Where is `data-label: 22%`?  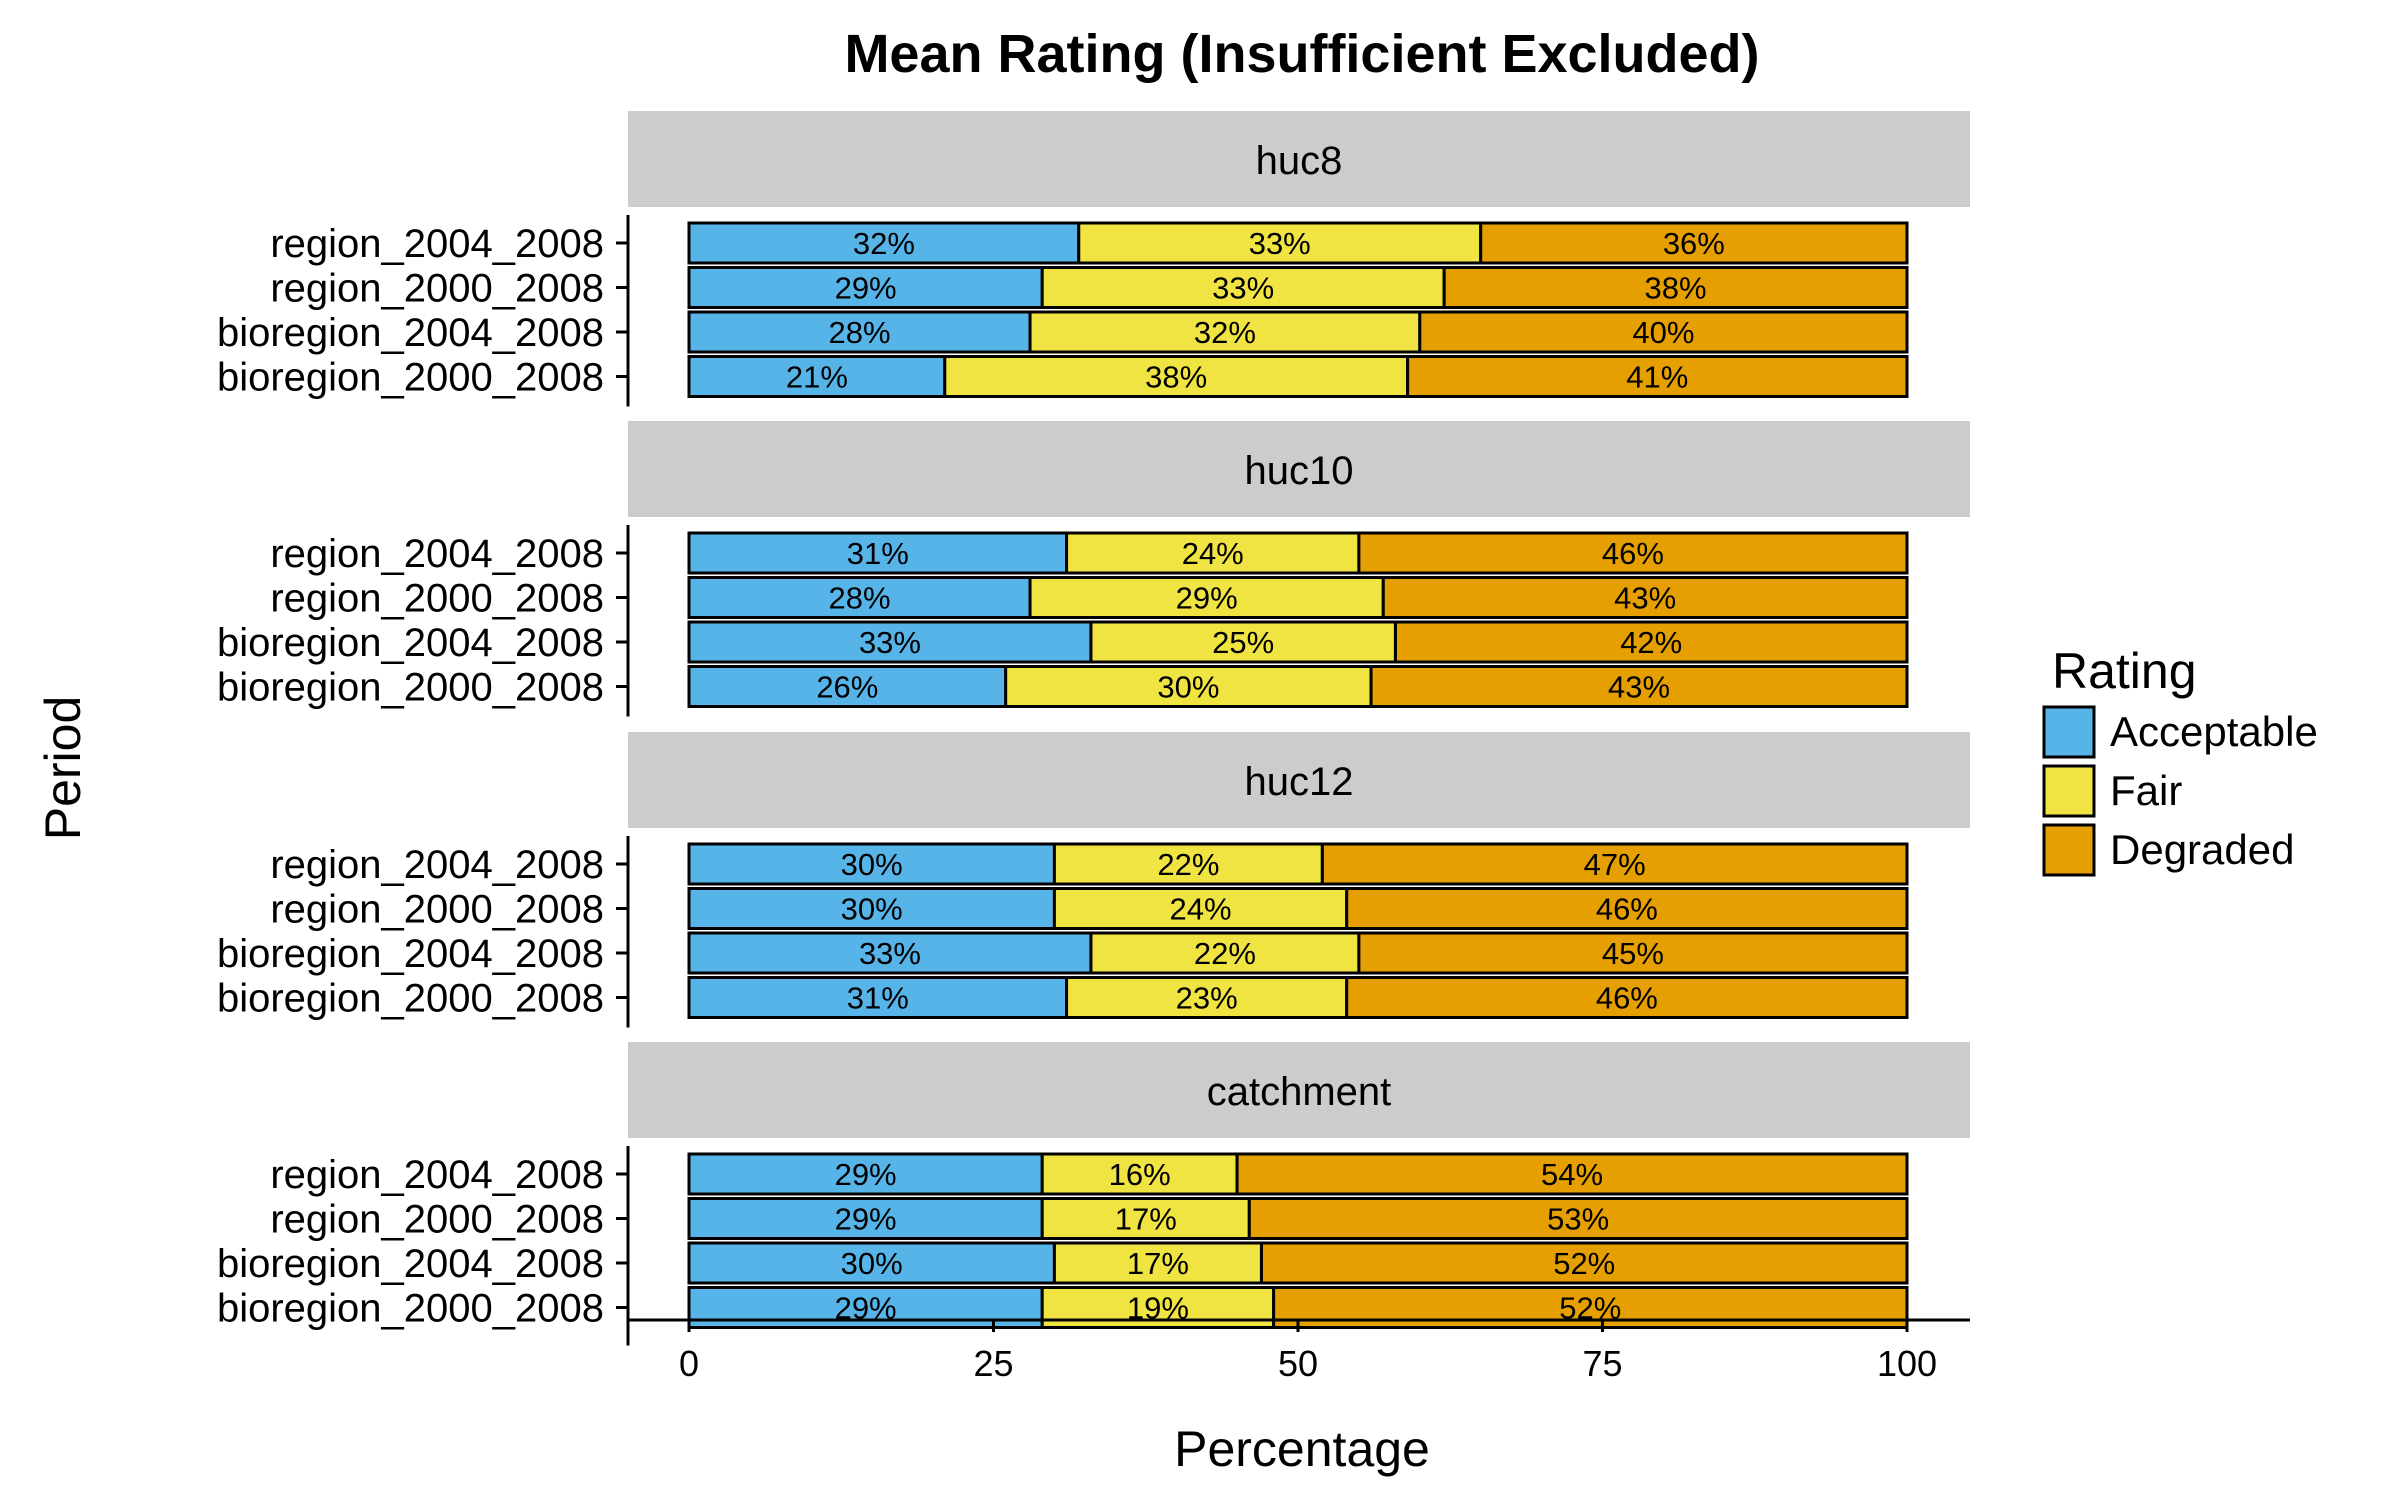
data-label: 22% is located at coordinates (1225, 953).